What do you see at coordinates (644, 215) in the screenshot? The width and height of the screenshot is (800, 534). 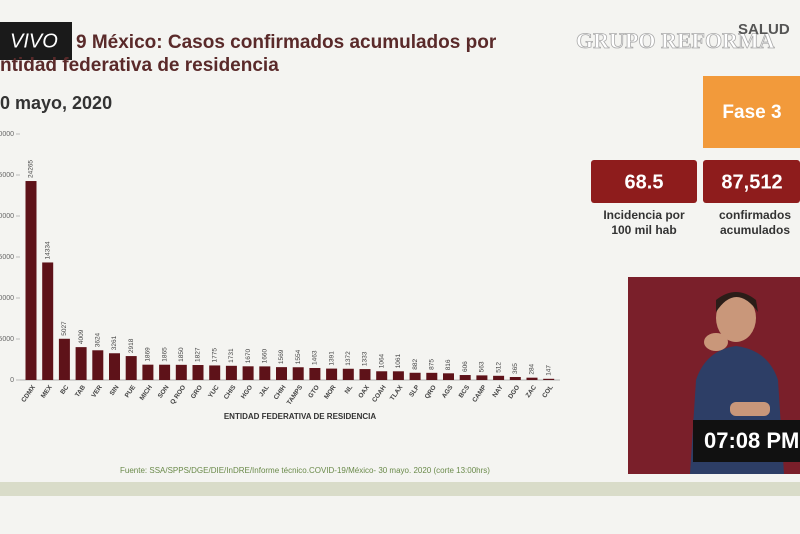 I see `stat-label: Incidencia por` at bounding box center [644, 215].